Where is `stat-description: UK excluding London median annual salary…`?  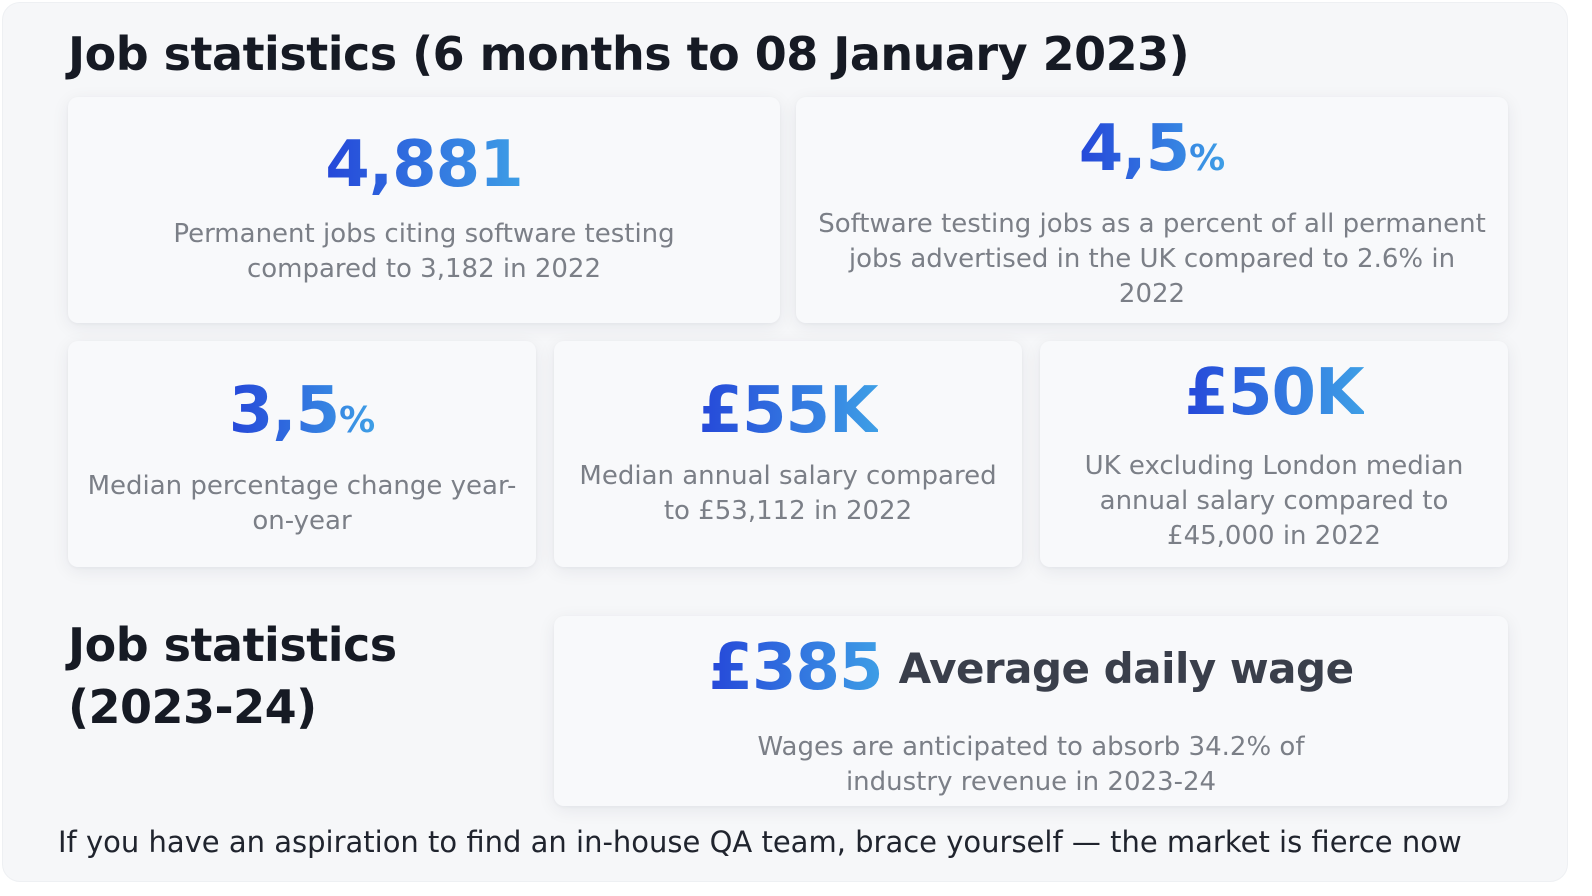
stat-description: UK excluding London median annual salary… is located at coordinates (1274, 501).